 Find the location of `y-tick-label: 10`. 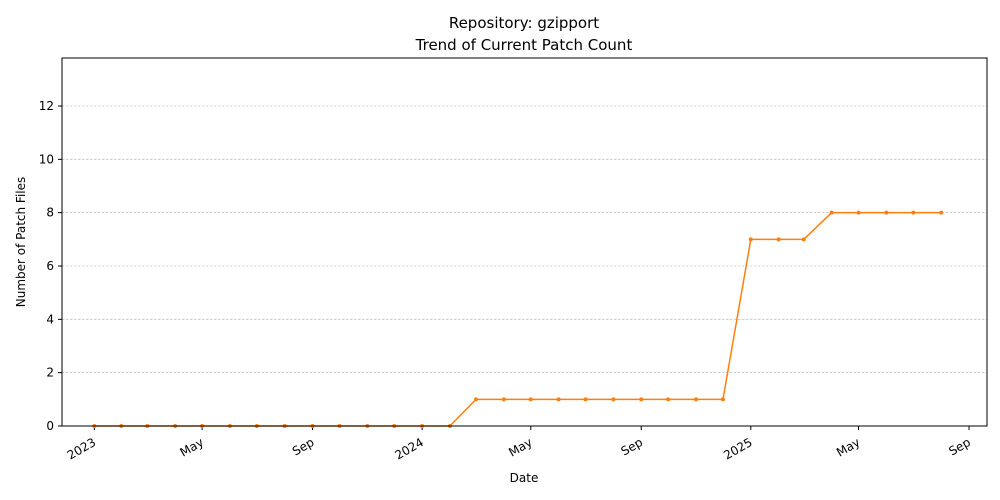

y-tick-label: 10 is located at coordinates (46, 159).